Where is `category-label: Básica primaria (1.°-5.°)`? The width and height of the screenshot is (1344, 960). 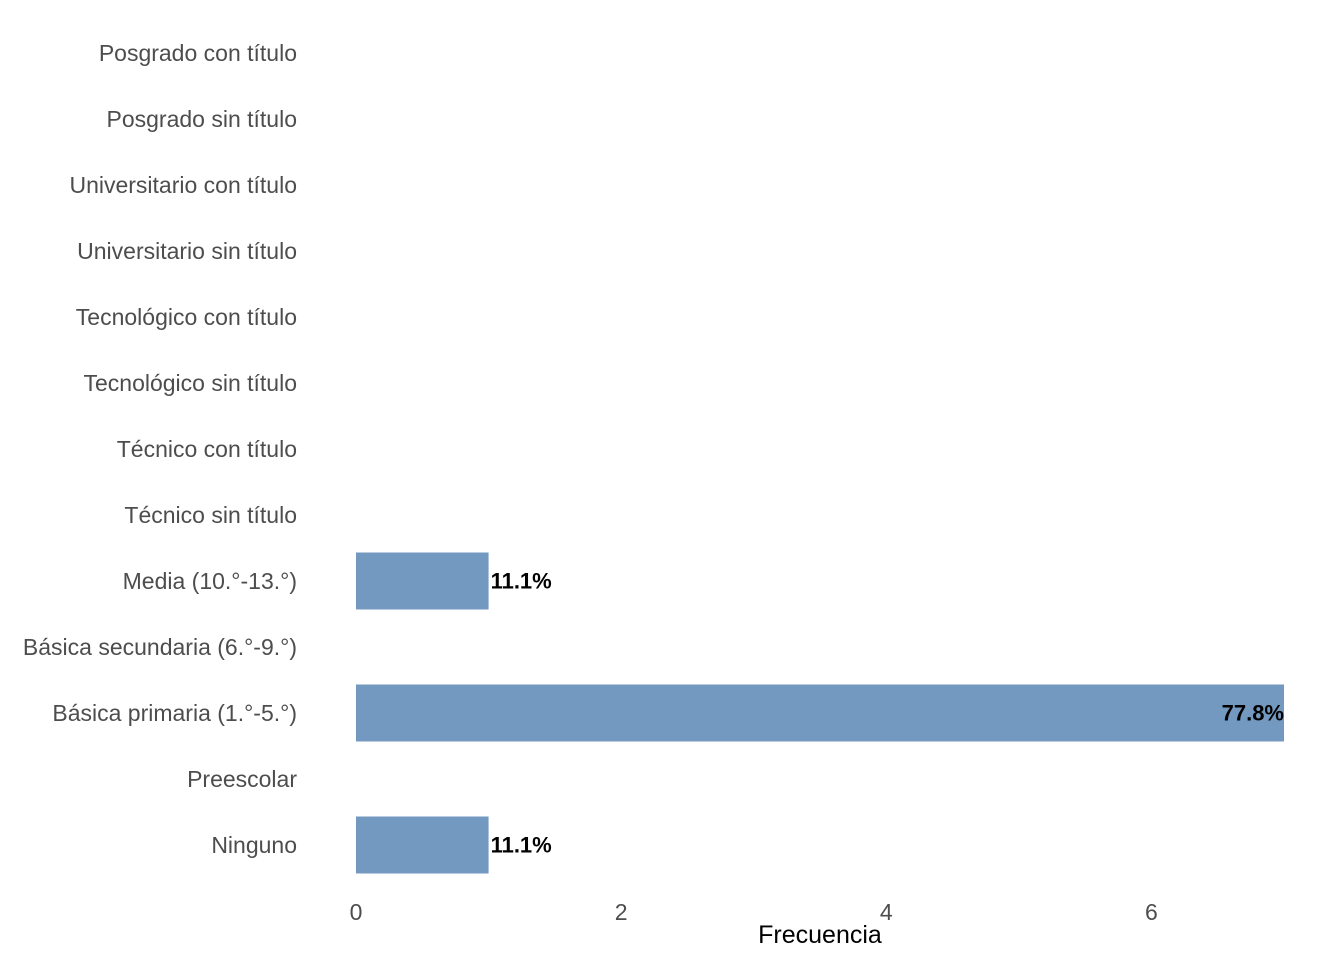
category-label: Básica primaria (1.°-5.°) is located at coordinates (174, 713).